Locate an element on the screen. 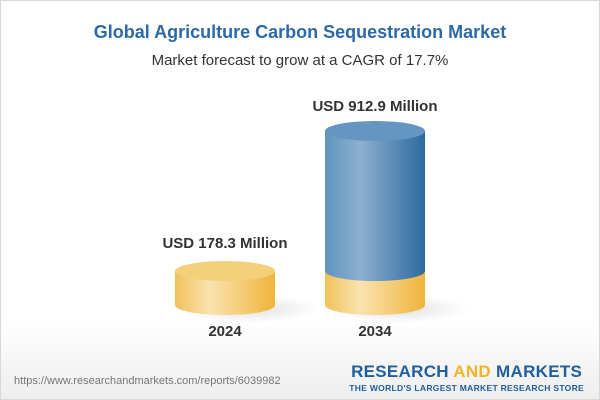  bar-2024-top is located at coordinates (225, 271).